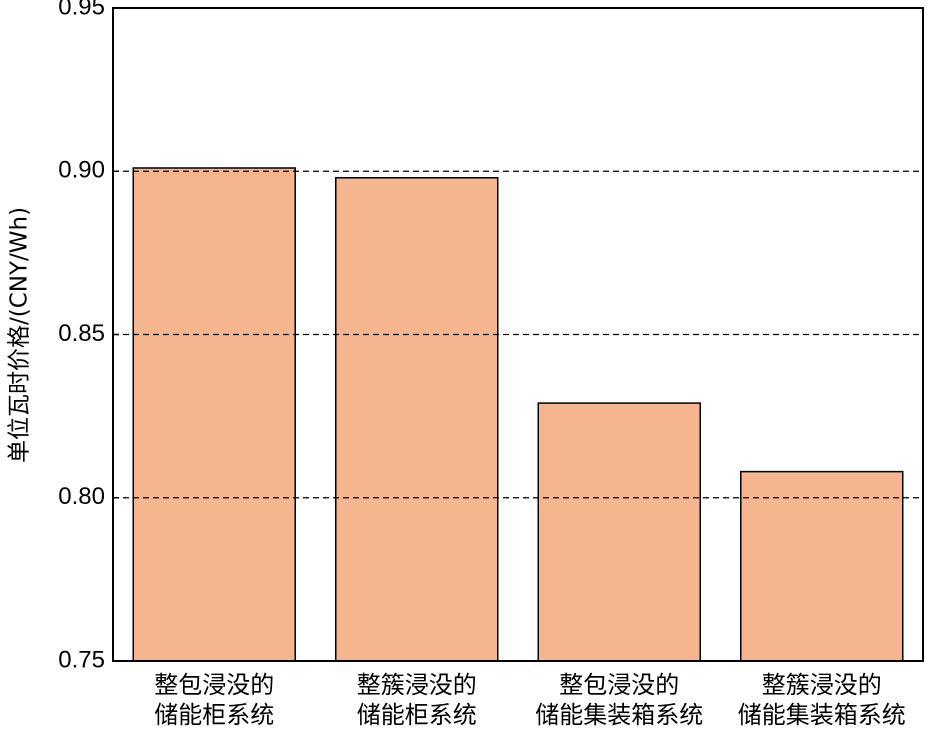 The height and width of the screenshot is (733, 936). I want to click on x-tick-label: 整簇浸没的 储能集装箱系统, so click(821, 700).